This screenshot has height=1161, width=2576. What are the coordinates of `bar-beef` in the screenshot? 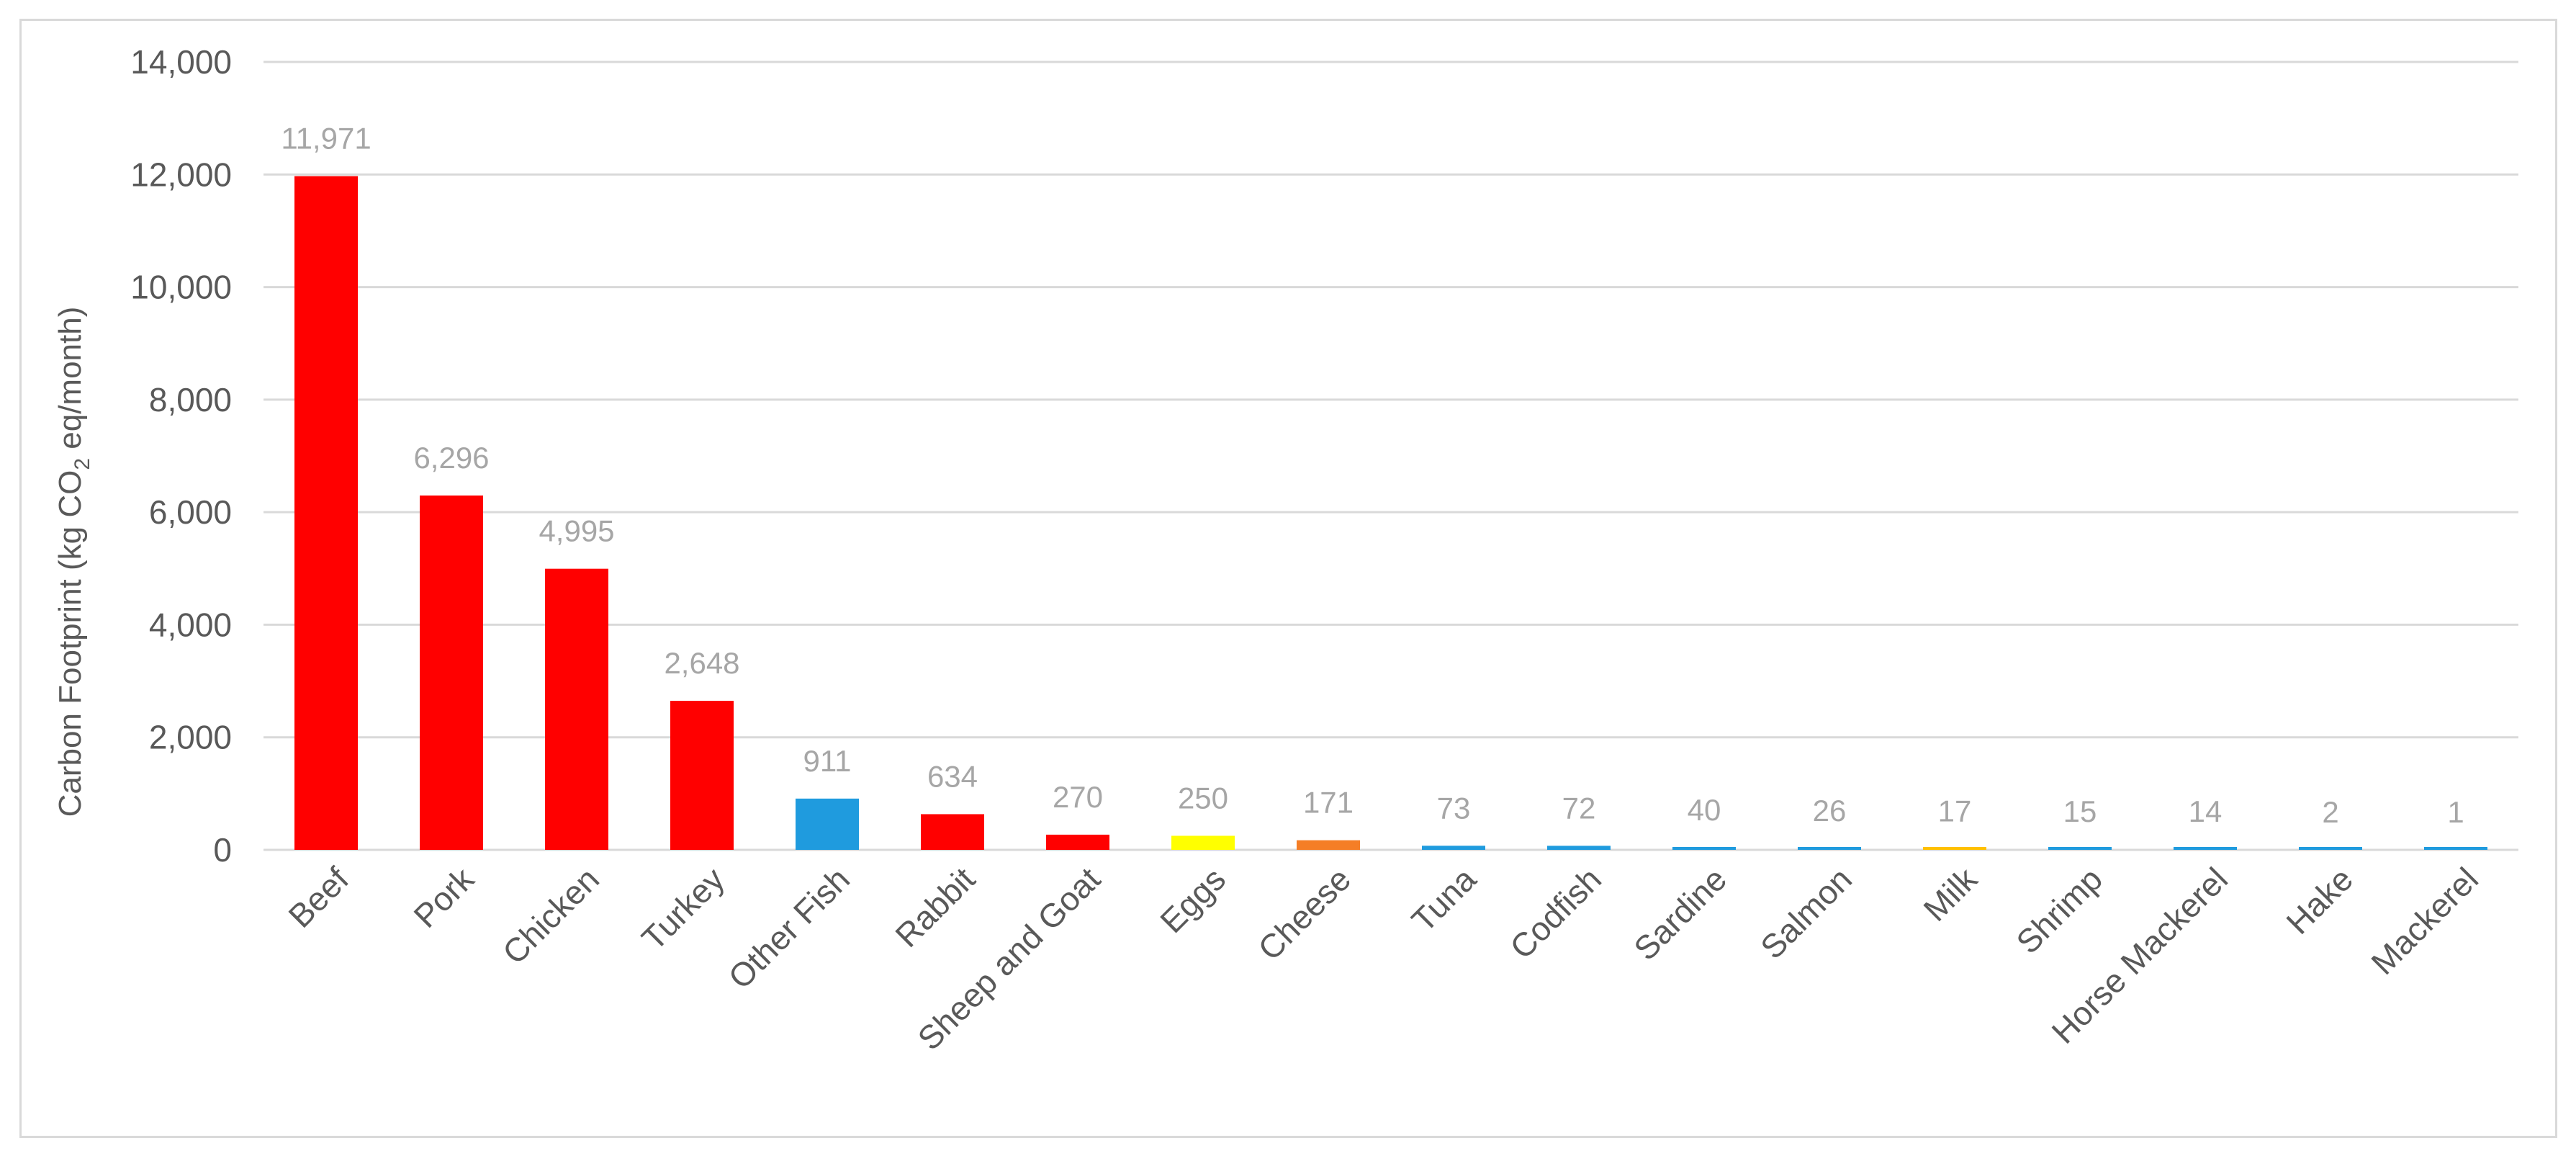 It's located at (326, 513).